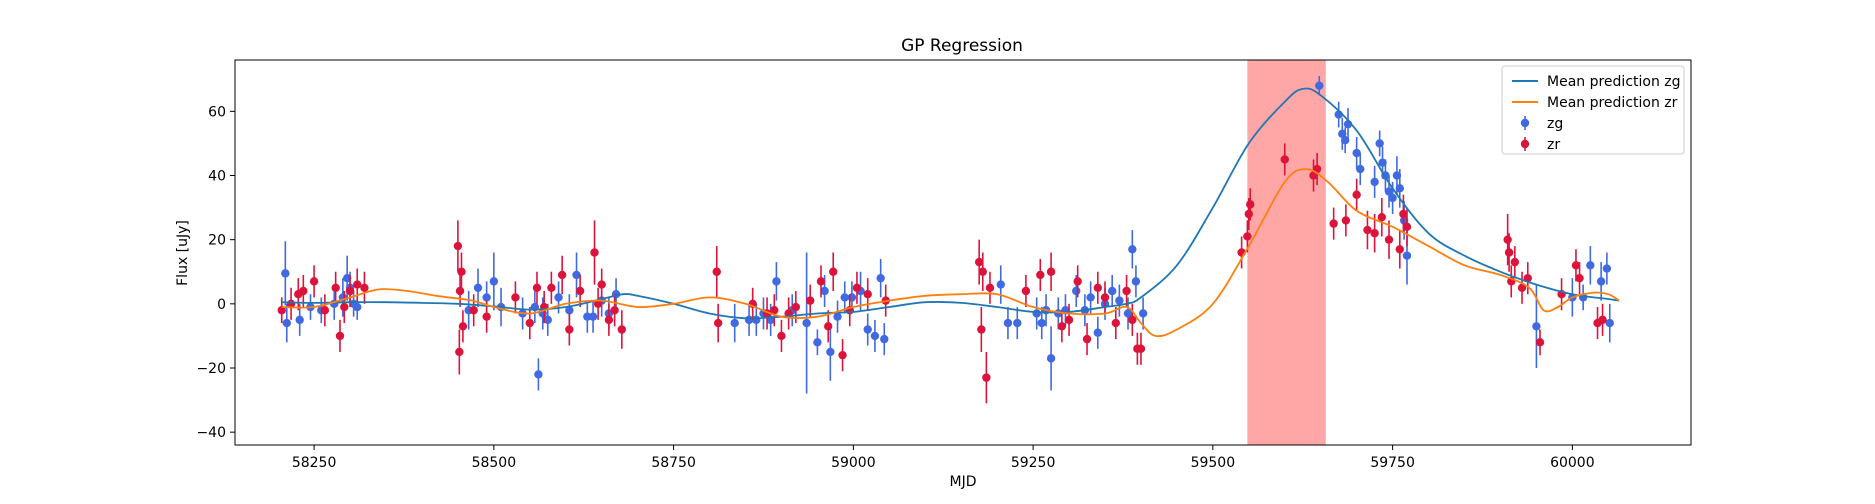  What do you see at coordinates (1572, 463) in the screenshot?
I see `x-tick-label: 60000` at bounding box center [1572, 463].